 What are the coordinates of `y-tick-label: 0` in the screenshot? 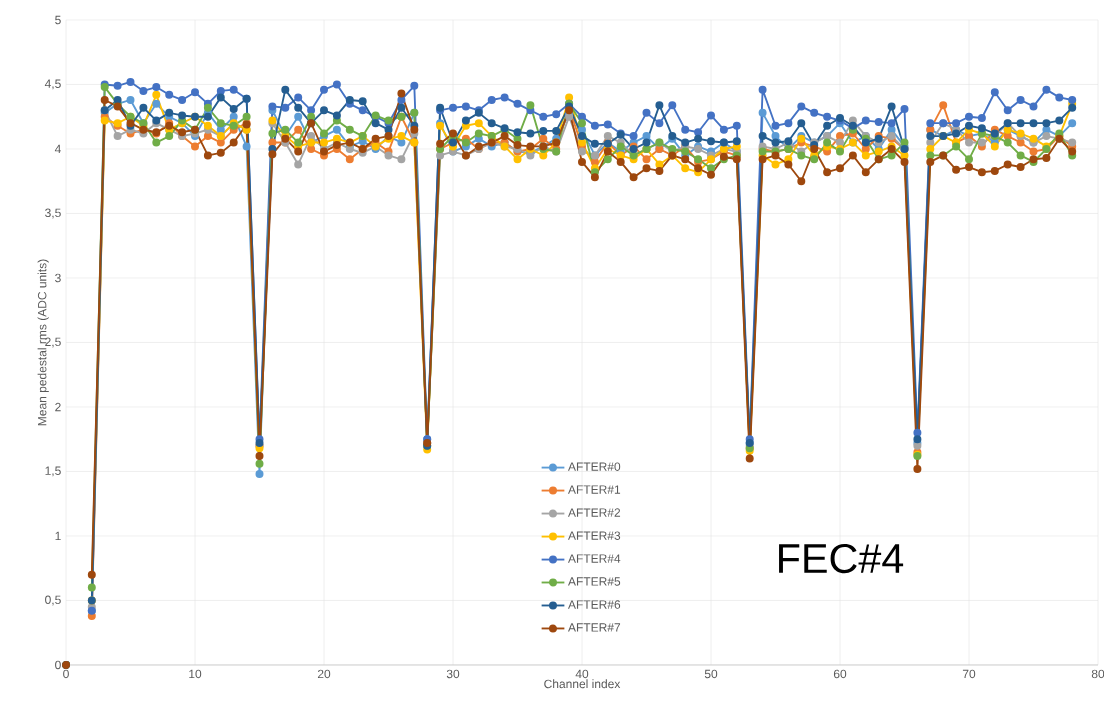 It's located at (58, 665).